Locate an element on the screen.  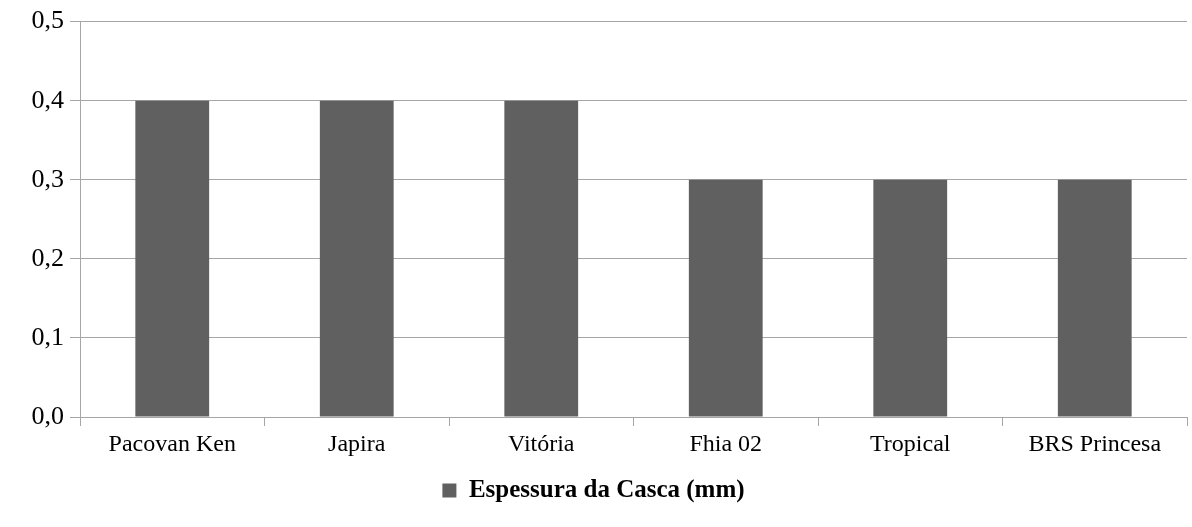
x-tick-label: Tropical is located at coordinates (910, 442).